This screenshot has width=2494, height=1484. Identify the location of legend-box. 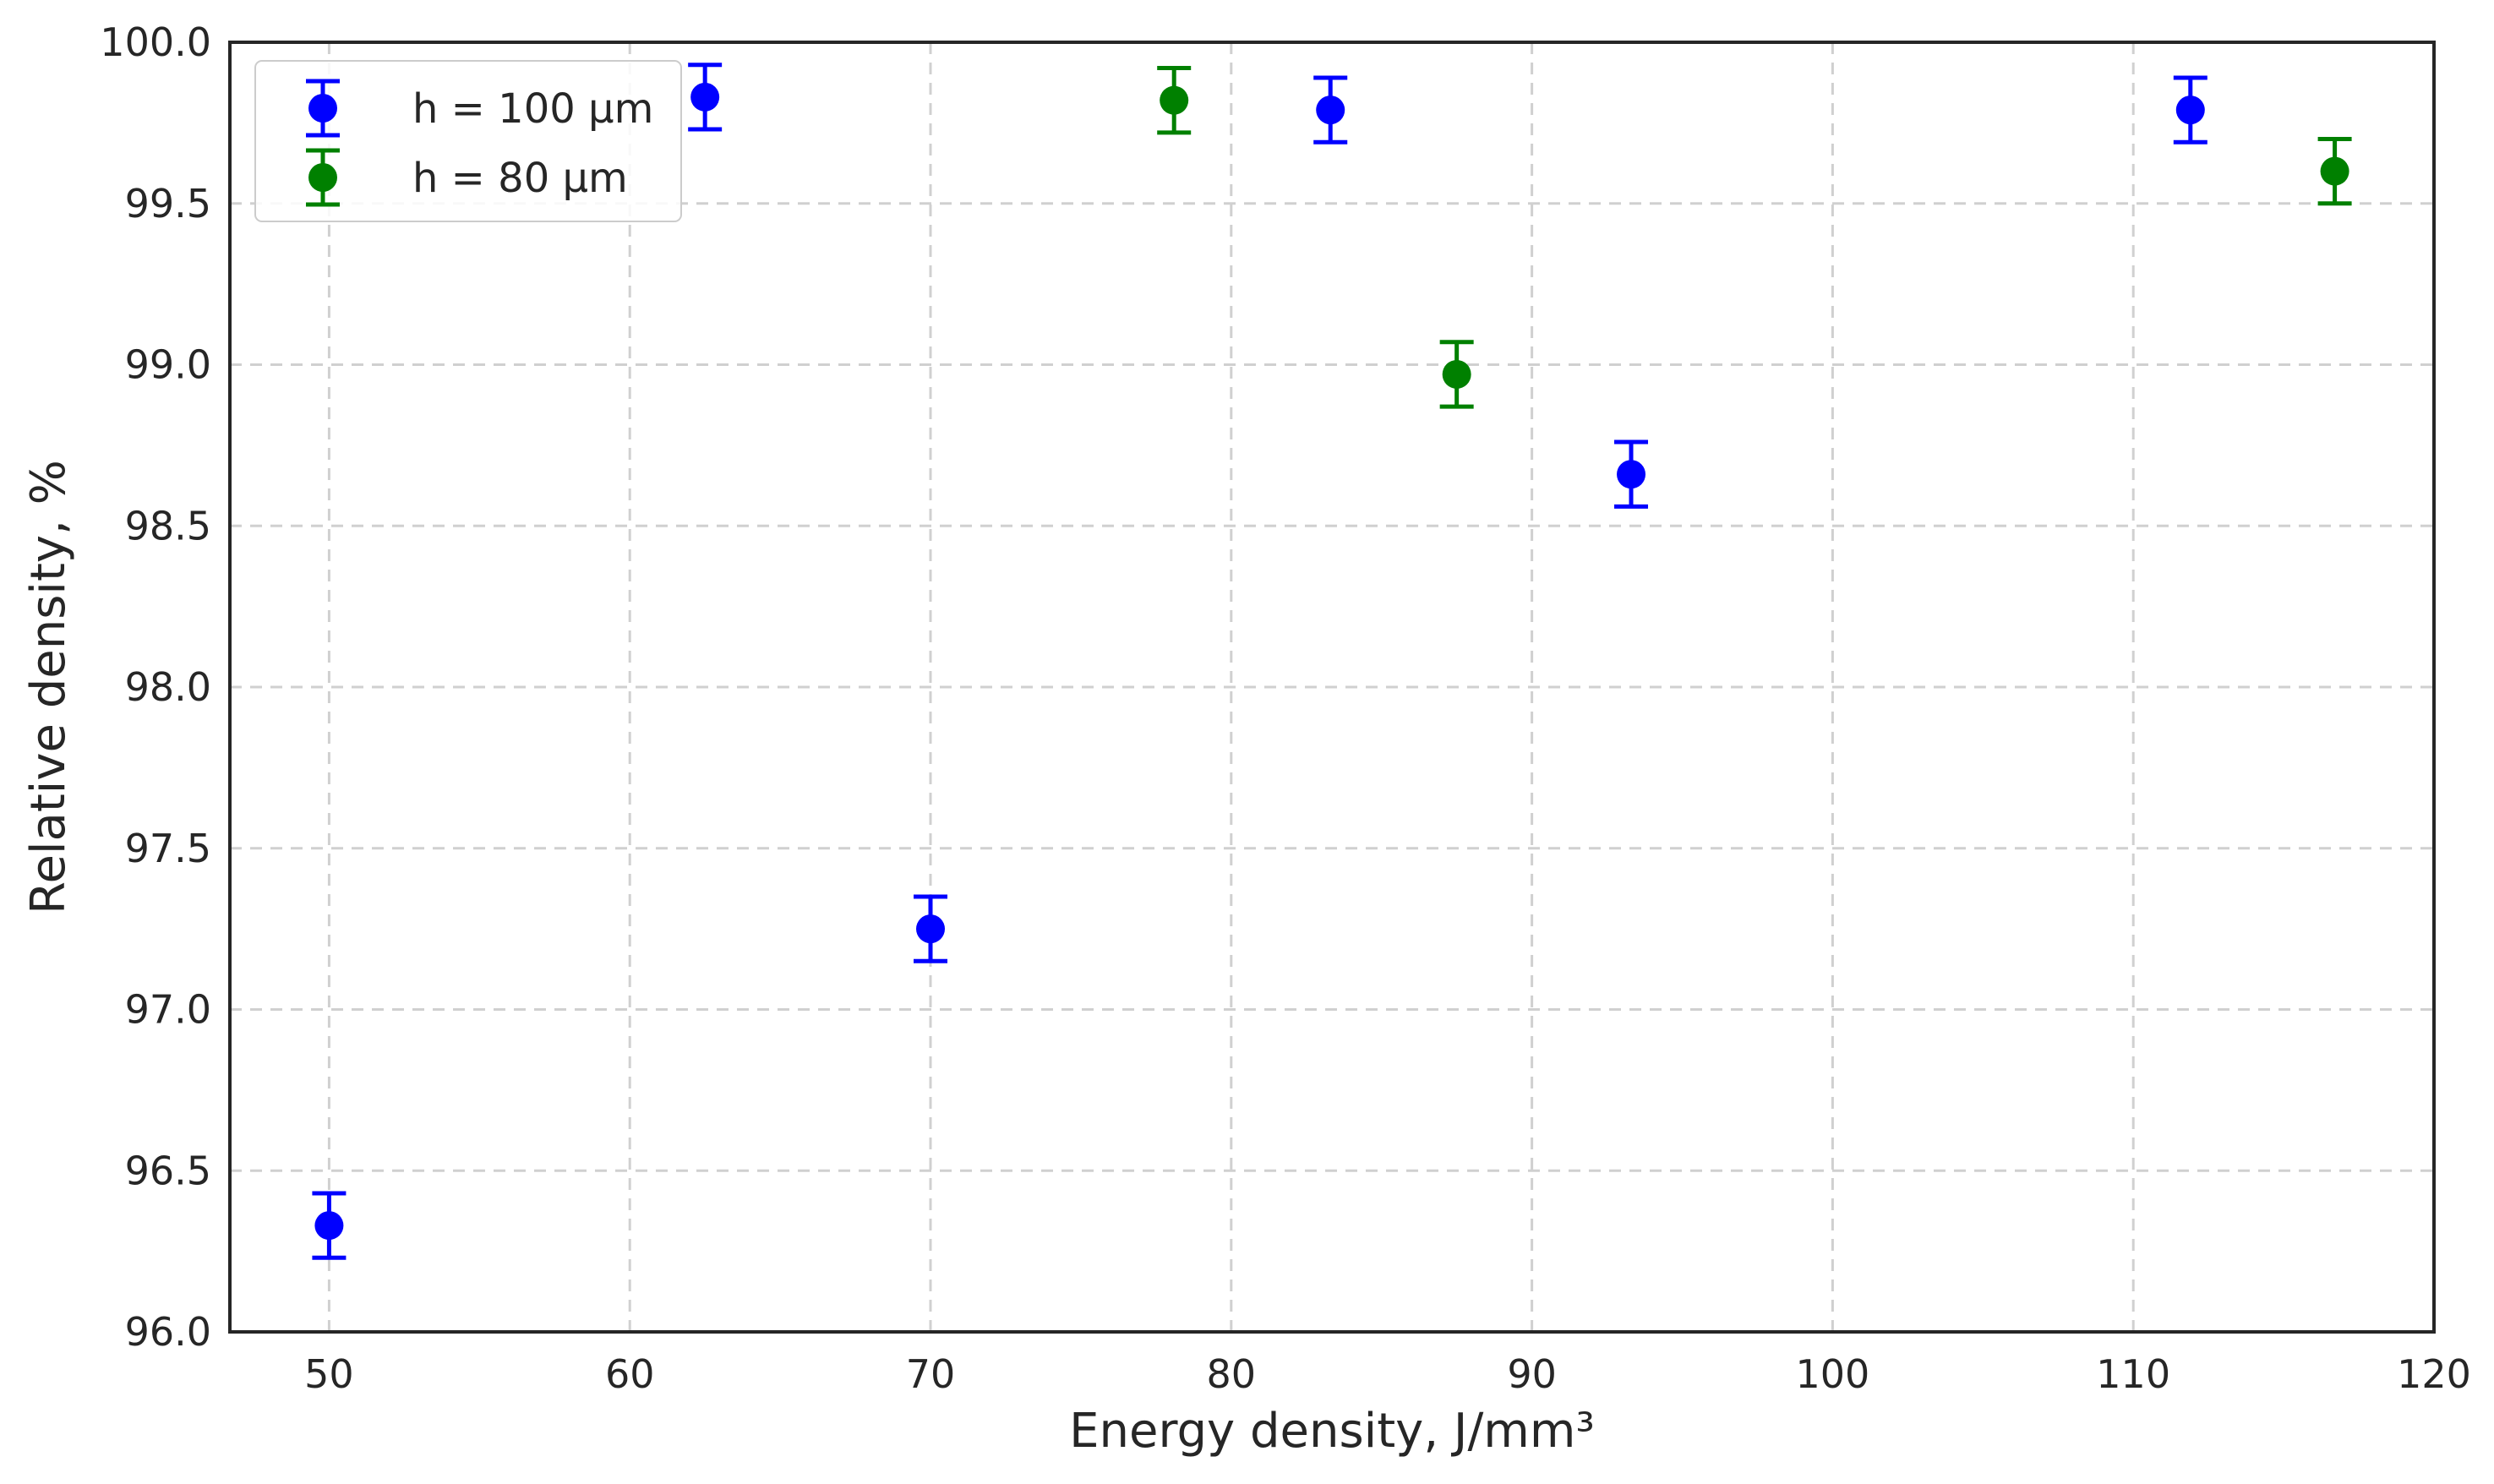
(468, 141).